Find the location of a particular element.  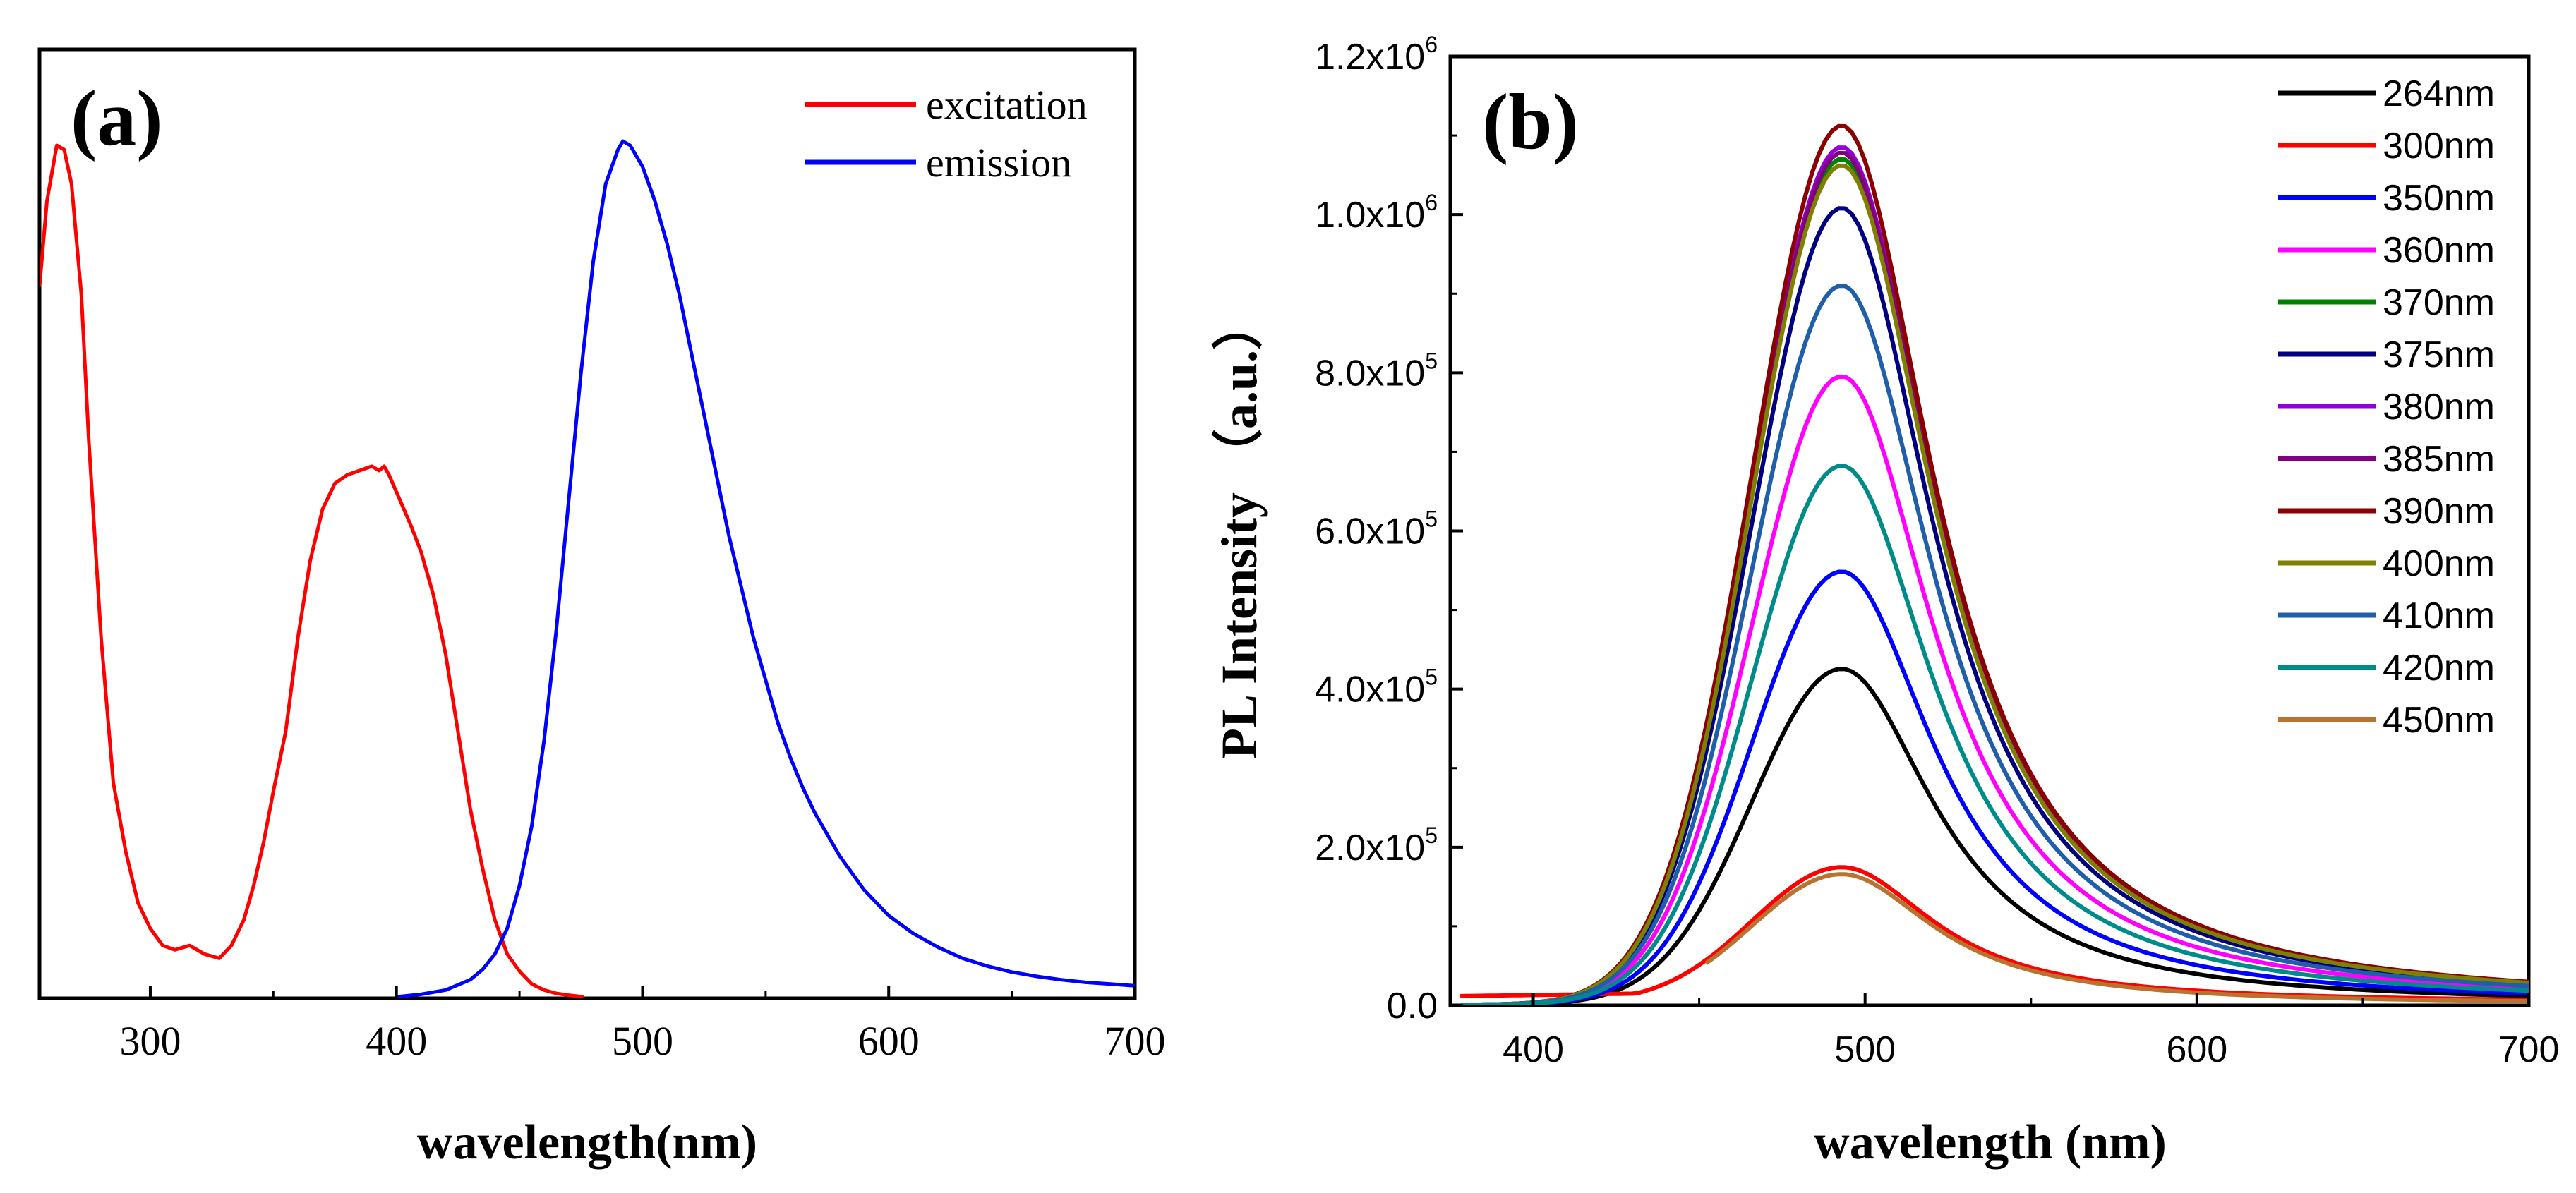

panel-b-legend-label-390nm: 390nm is located at coordinates (2439, 511).